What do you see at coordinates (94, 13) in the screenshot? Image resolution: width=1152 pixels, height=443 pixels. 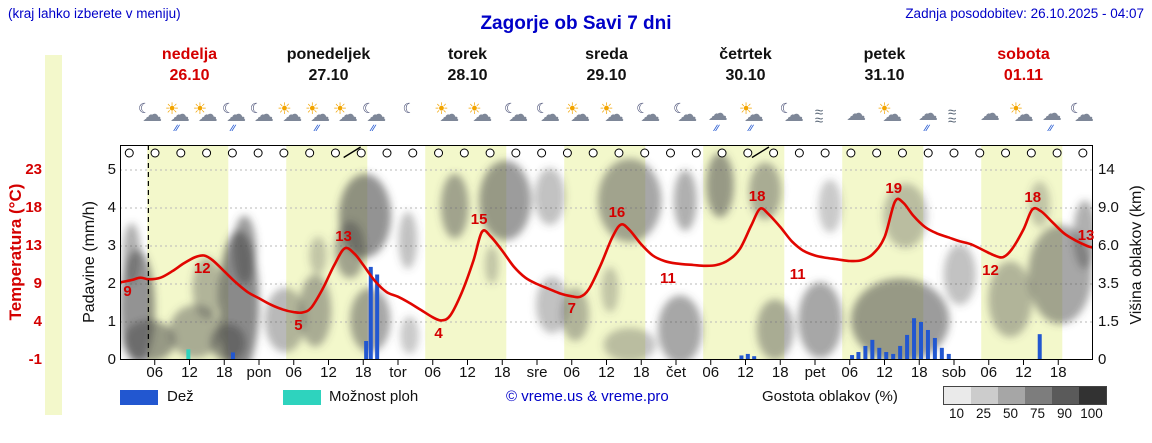 I see `menu-hint: (kraj lahko izberete v meniju)` at bounding box center [94, 13].